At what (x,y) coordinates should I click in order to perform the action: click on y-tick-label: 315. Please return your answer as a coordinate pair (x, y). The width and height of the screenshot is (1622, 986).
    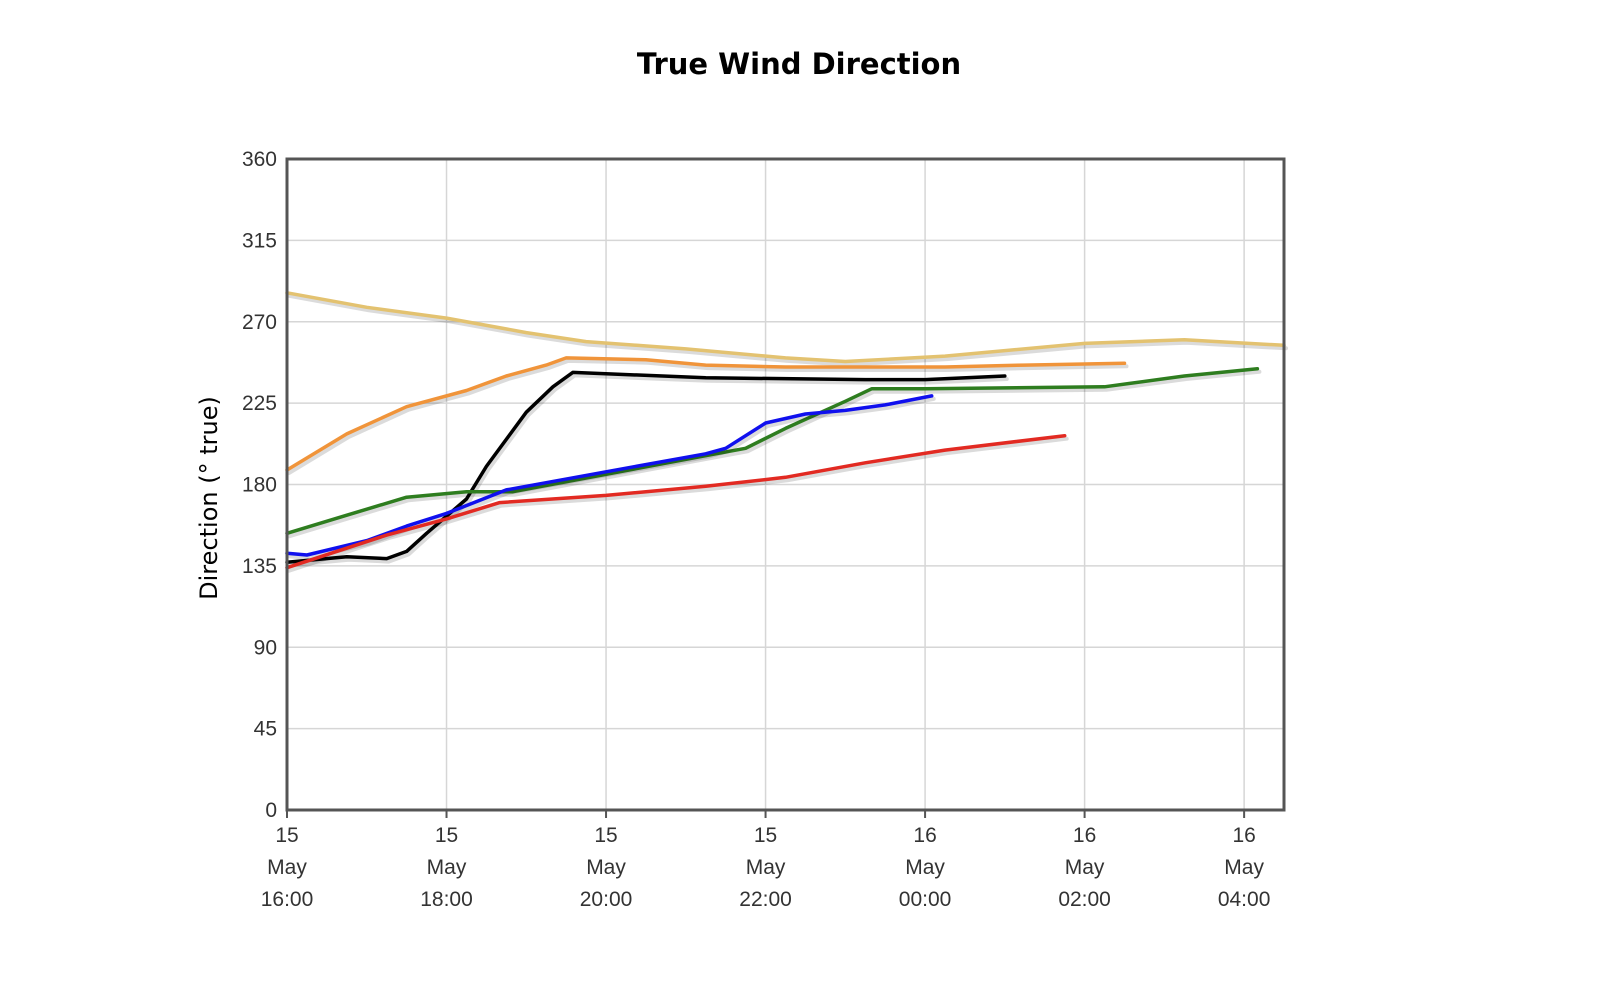
    Looking at the image, I should click on (259, 240).